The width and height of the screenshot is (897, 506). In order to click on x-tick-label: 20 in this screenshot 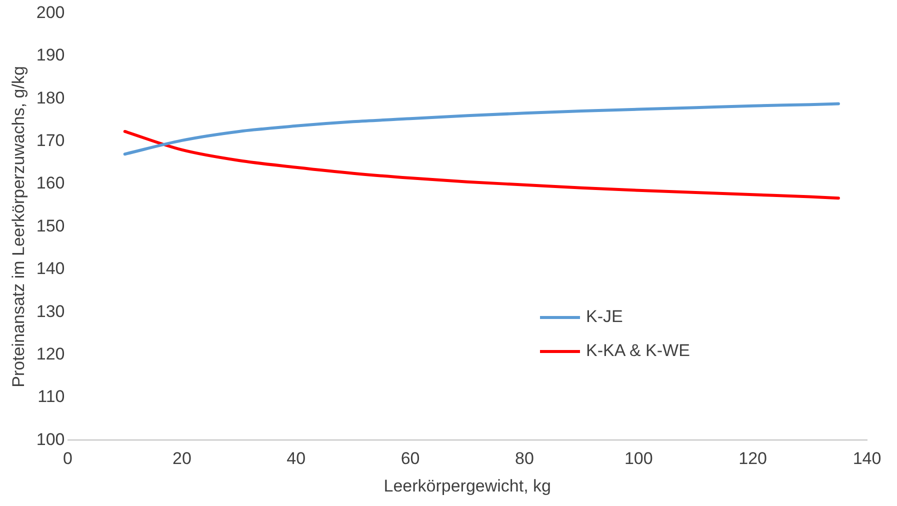, I will do `click(182, 458)`.